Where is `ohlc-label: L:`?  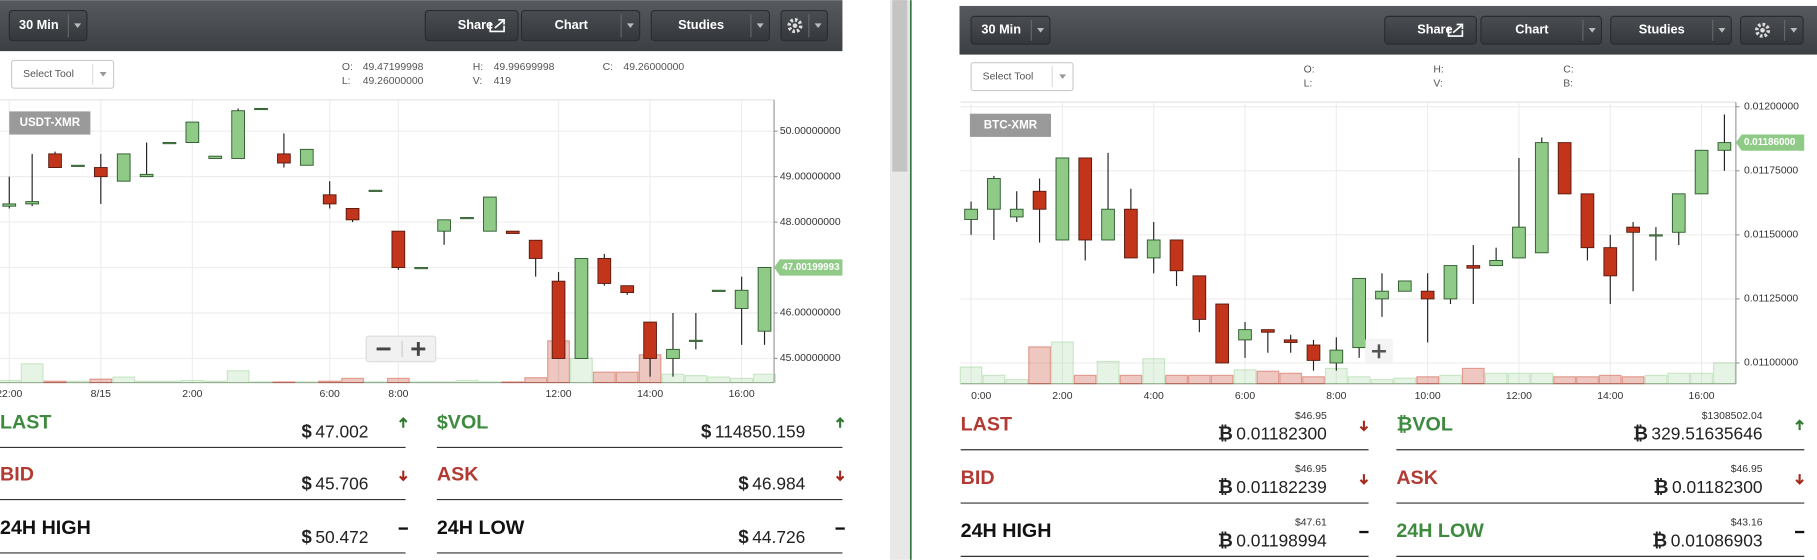 ohlc-label: L: is located at coordinates (346, 81).